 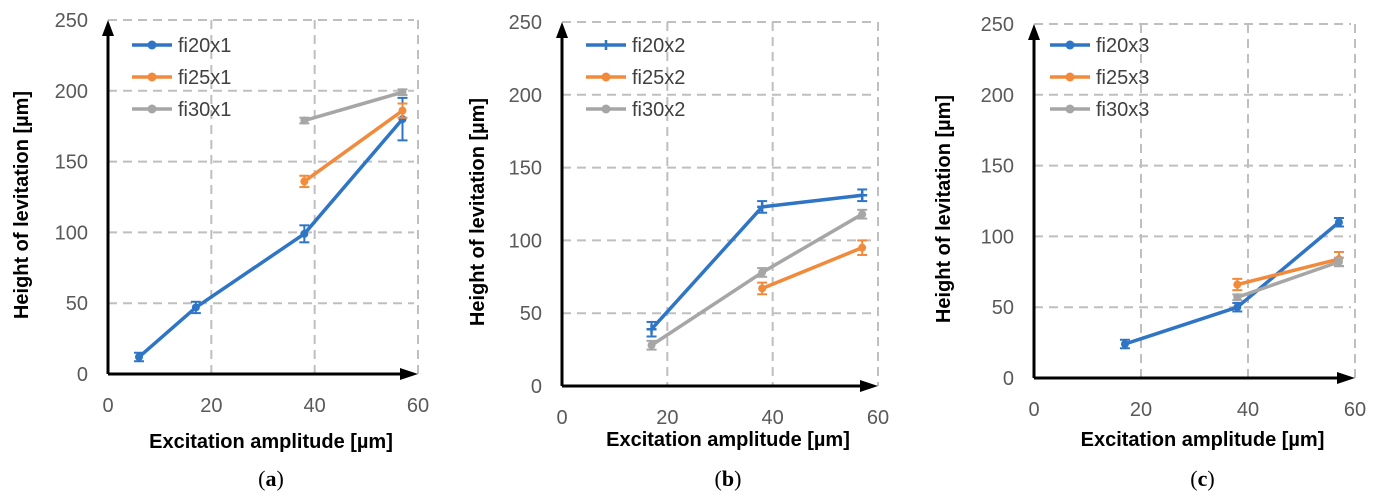 I want to click on series-line-fi20x3, so click(x=1232, y=283).